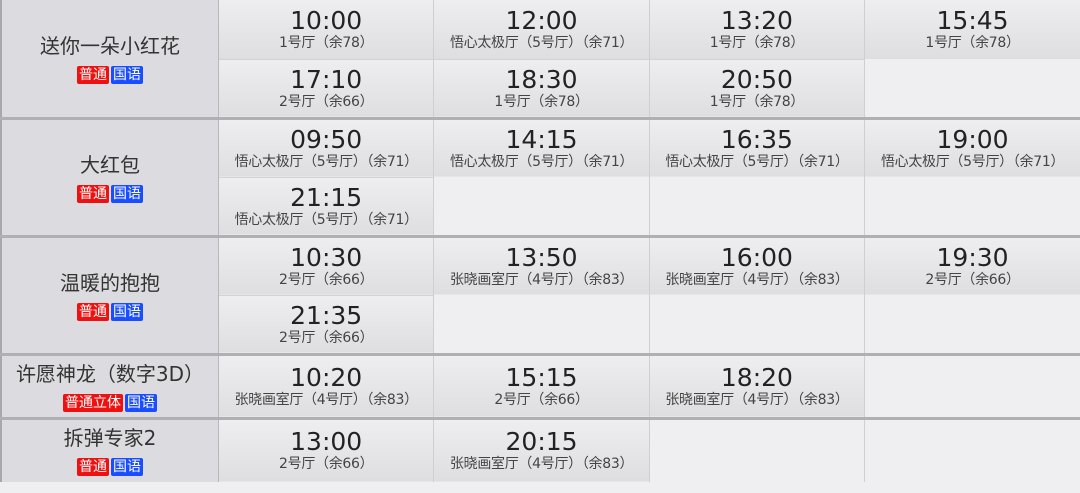 The height and width of the screenshot is (493, 1080). What do you see at coordinates (326, 377) in the screenshot?
I see `showtime-time: 10:20` at bounding box center [326, 377].